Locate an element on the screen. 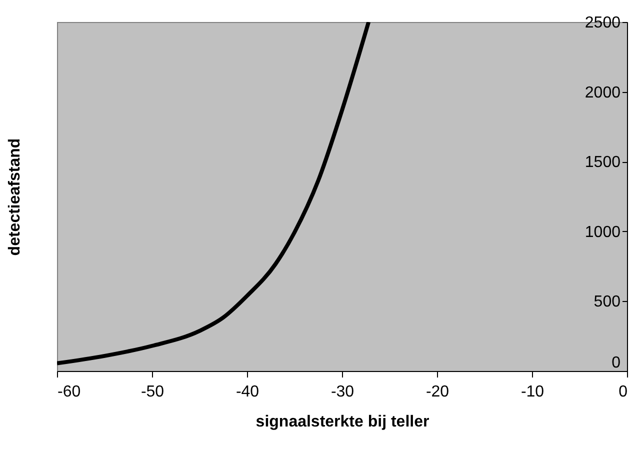  x-tick-label: -50 is located at coordinates (152, 392).